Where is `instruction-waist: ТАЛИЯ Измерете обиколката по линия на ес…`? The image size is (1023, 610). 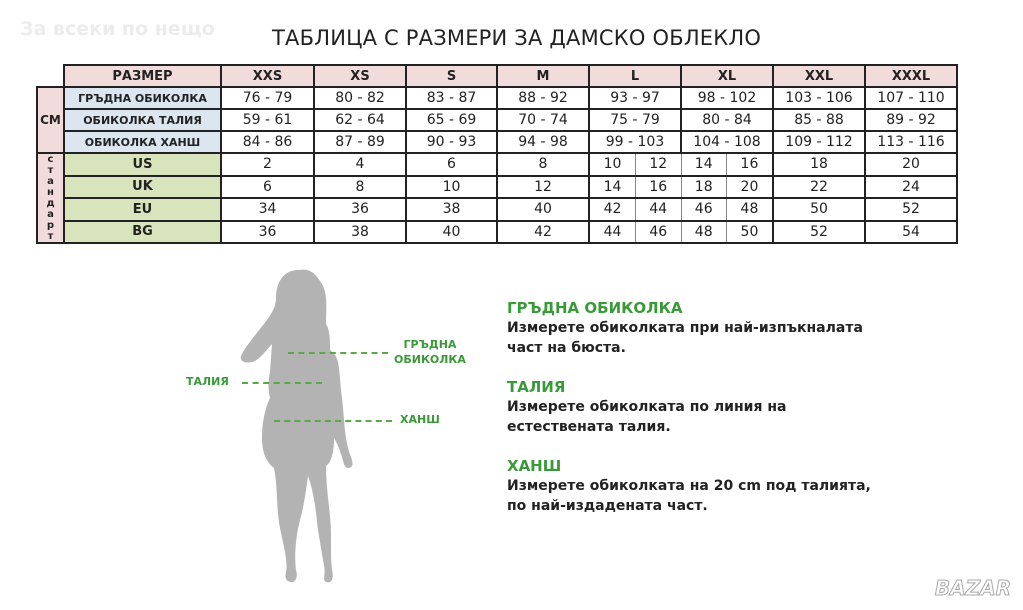
instruction-waist: ТАЛИЯ Измерете обиколката по линия на ес… is located at coordinates (647, 406).